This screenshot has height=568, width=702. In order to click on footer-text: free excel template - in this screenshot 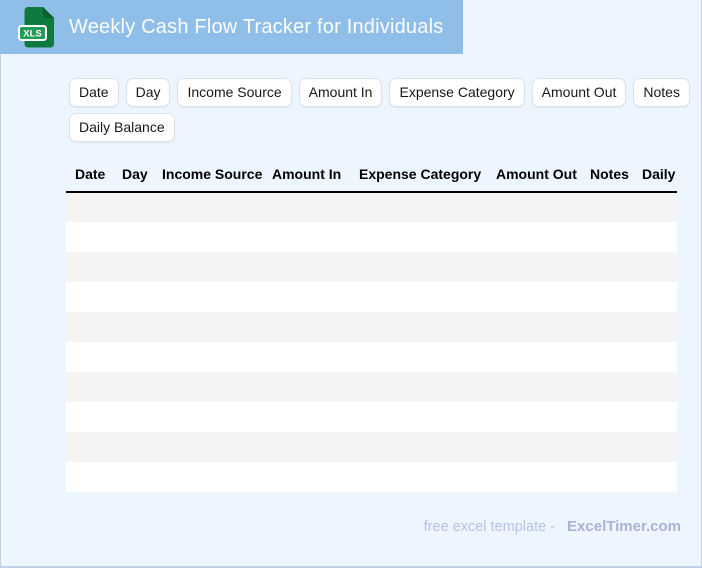, I will do `click(489, 527)`.